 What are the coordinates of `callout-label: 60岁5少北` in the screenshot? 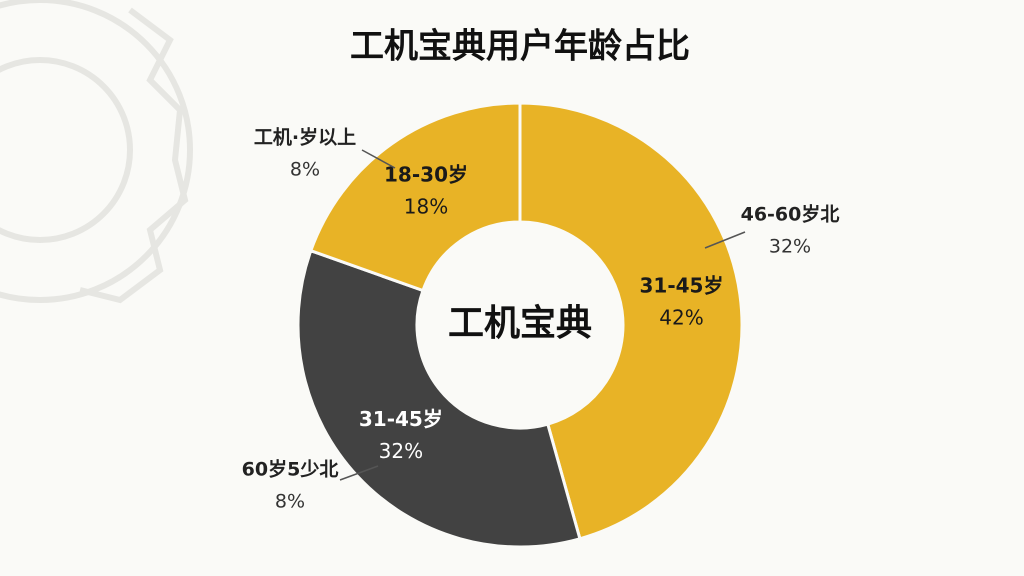 It's located at (290, 469).